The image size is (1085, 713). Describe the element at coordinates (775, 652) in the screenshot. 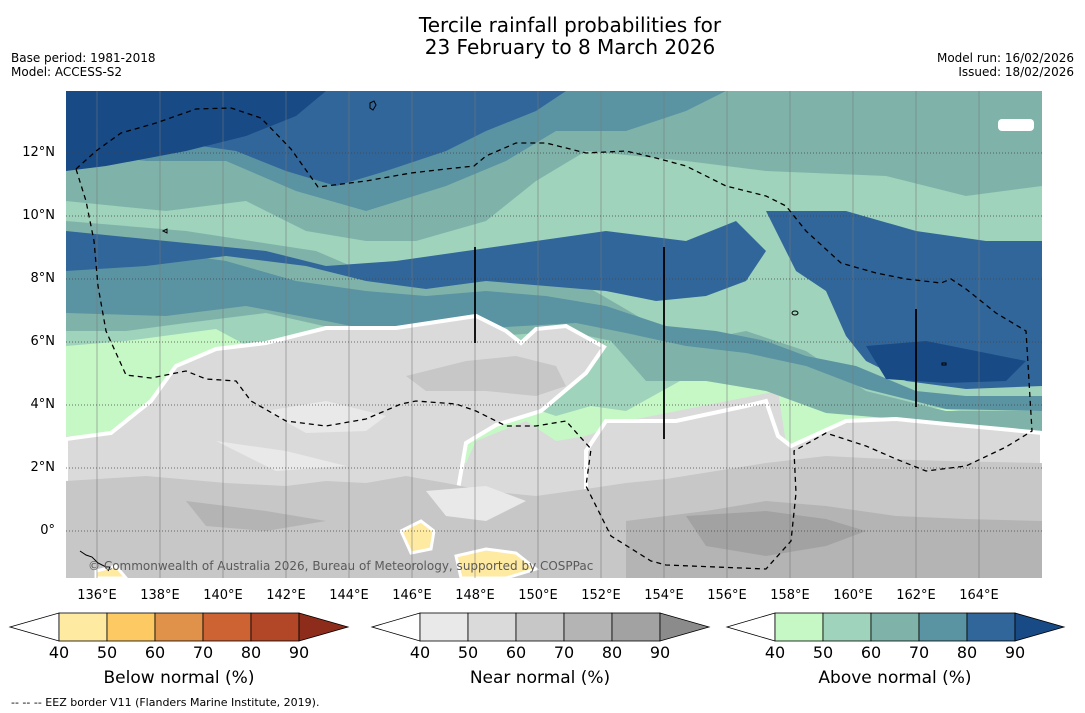

I see `above-tick-40: 40` at that location.